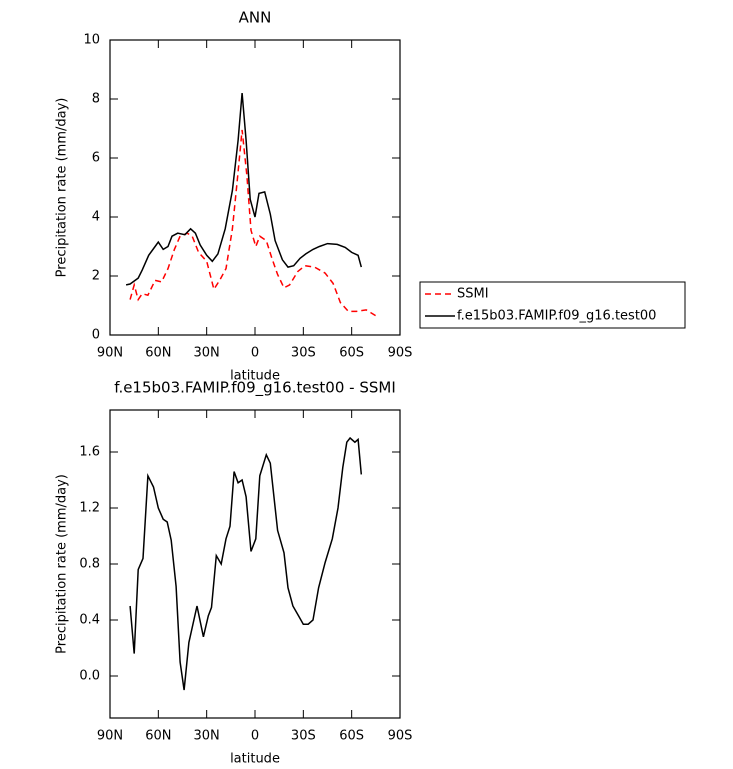 This screenshot has width=733, height=769. What do you see at coordinates (96, 217) in the screenshot?
I see `y-tick-label: 4` at bounding box center [96, 217].